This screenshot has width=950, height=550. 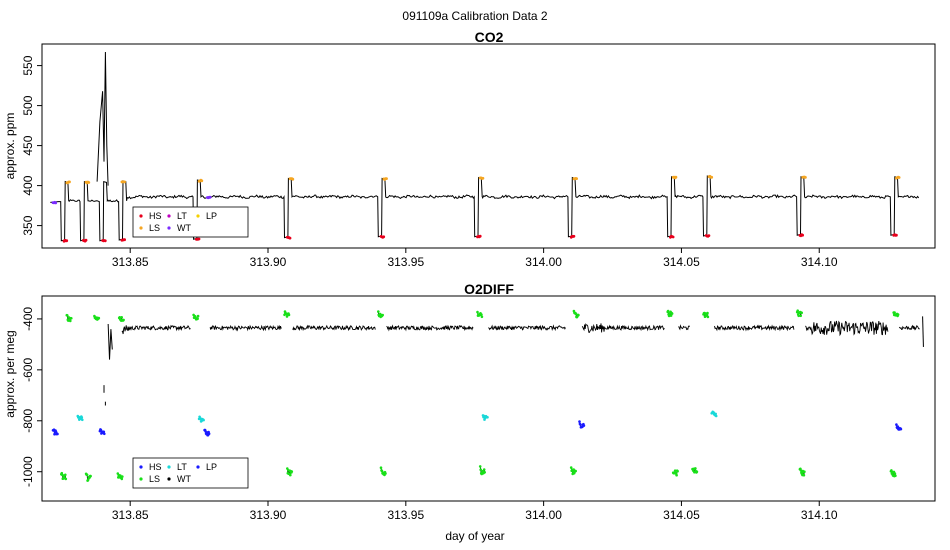 I want to click on o2diff-legend-box, so click(x=190, y=473).